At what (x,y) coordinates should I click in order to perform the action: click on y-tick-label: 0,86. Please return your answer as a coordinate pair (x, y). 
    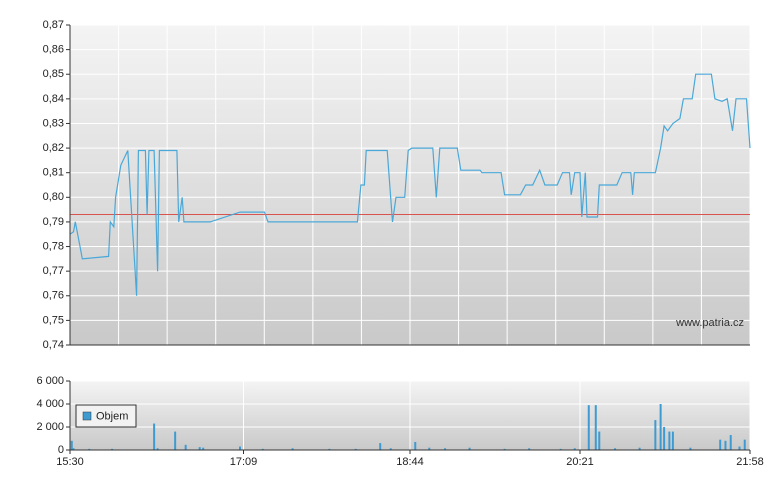
    Looking at the image, I should click on (53, 50).